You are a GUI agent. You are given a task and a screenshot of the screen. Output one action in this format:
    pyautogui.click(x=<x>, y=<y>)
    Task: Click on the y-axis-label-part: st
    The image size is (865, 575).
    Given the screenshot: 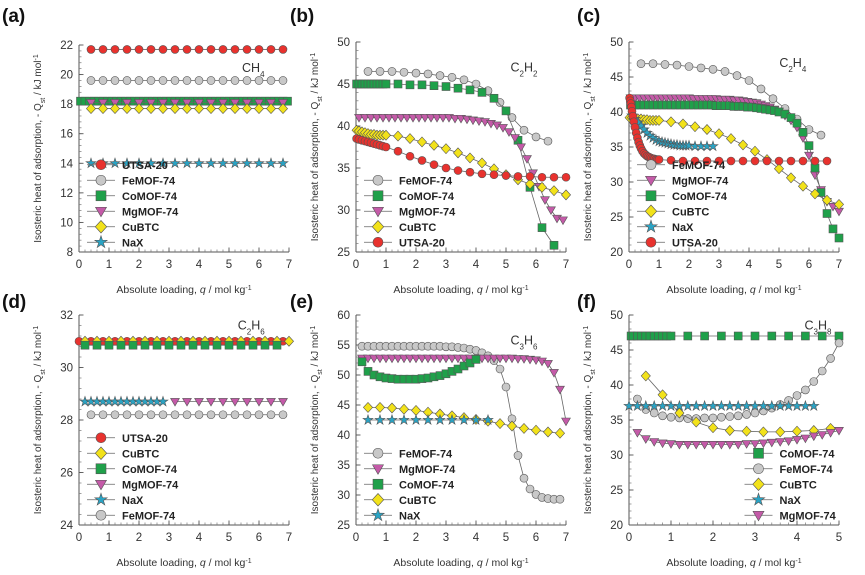 What is the action you would take?
    pyautogui.click(x=43, y=101)
    